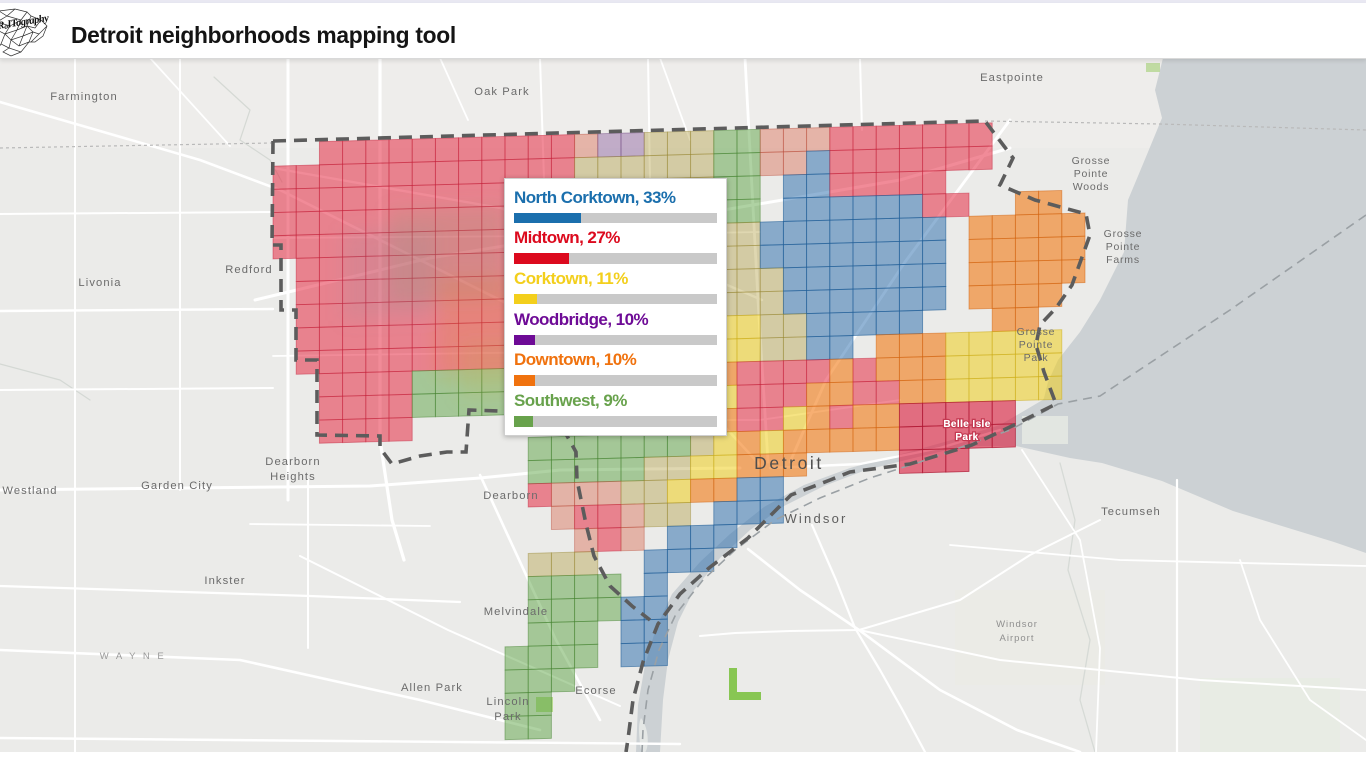 Image resolution: width=1366 pixels, height=768 pixels. Describe the element at coordinates (177, 486) in the screenshot. I see `svg-text: Garden City` at that location.